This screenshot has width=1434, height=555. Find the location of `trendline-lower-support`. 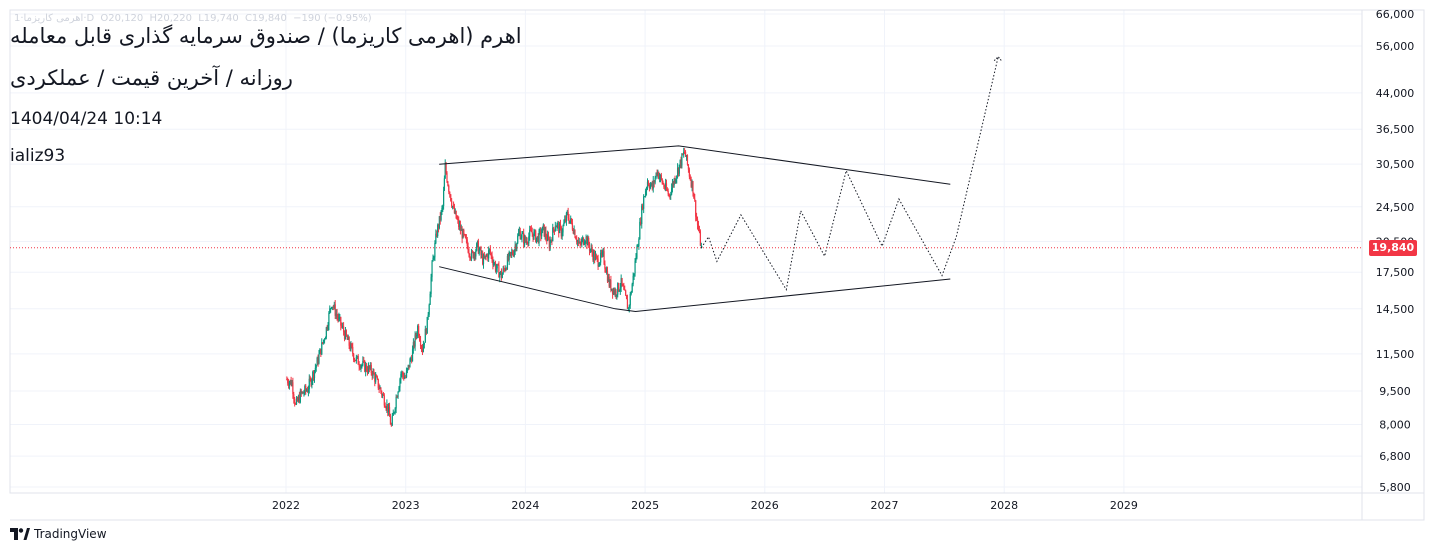

trendline-lower-support is located at coordinates (695, 289).